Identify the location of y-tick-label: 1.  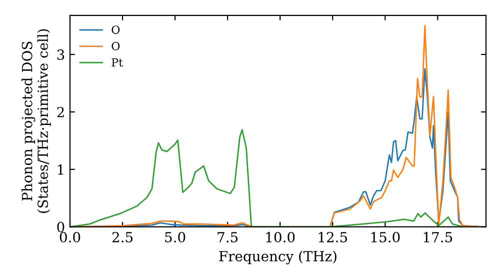
(61, 169).